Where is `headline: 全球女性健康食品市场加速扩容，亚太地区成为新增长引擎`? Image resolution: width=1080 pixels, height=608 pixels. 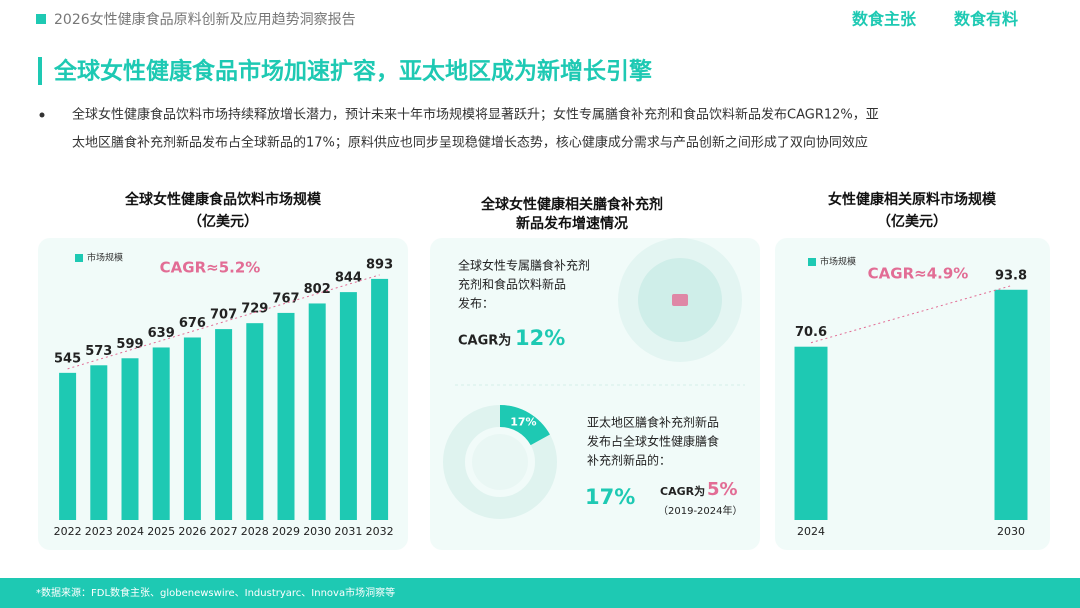 headline: 全球女性健康食品市场加速扩容，亚太地区成为新增长引擎 is located at coordinates (352, 71).